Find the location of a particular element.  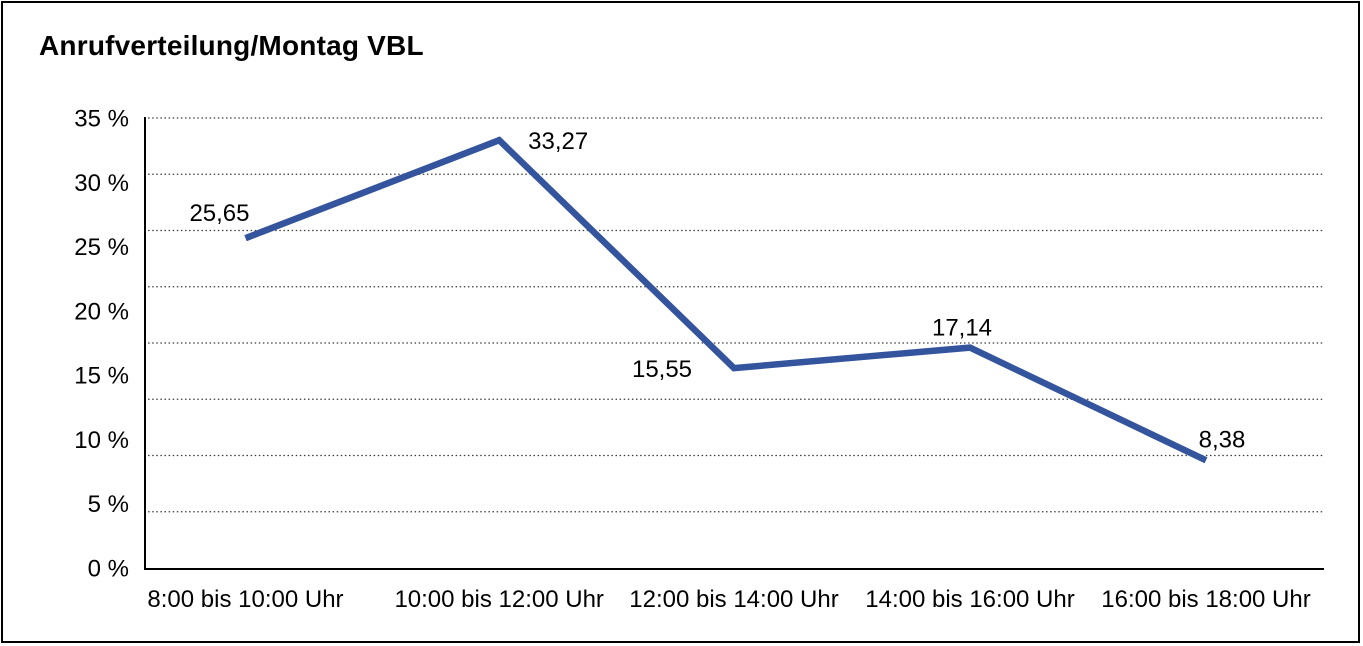

x-tick-label: 8:00 bis 10:00 Uhr is located at coordinates (245, 599).